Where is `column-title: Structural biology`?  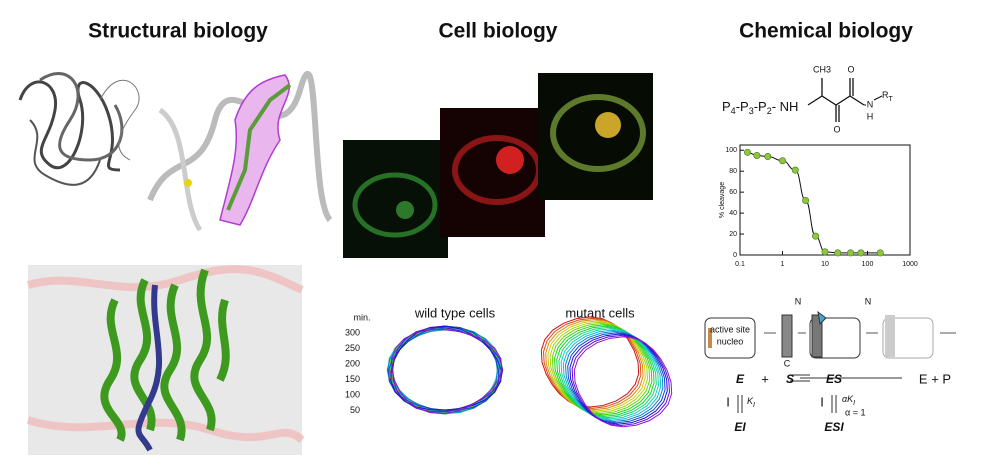 column-title: Structural biology is located at coordinates (178, 31).